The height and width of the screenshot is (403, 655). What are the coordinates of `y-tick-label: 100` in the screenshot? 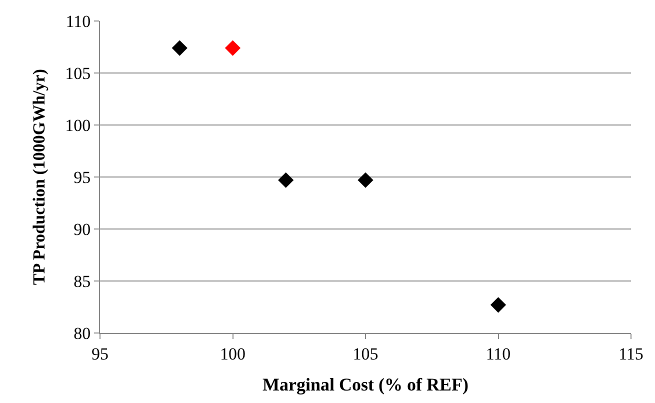 It's located at (78, 125).